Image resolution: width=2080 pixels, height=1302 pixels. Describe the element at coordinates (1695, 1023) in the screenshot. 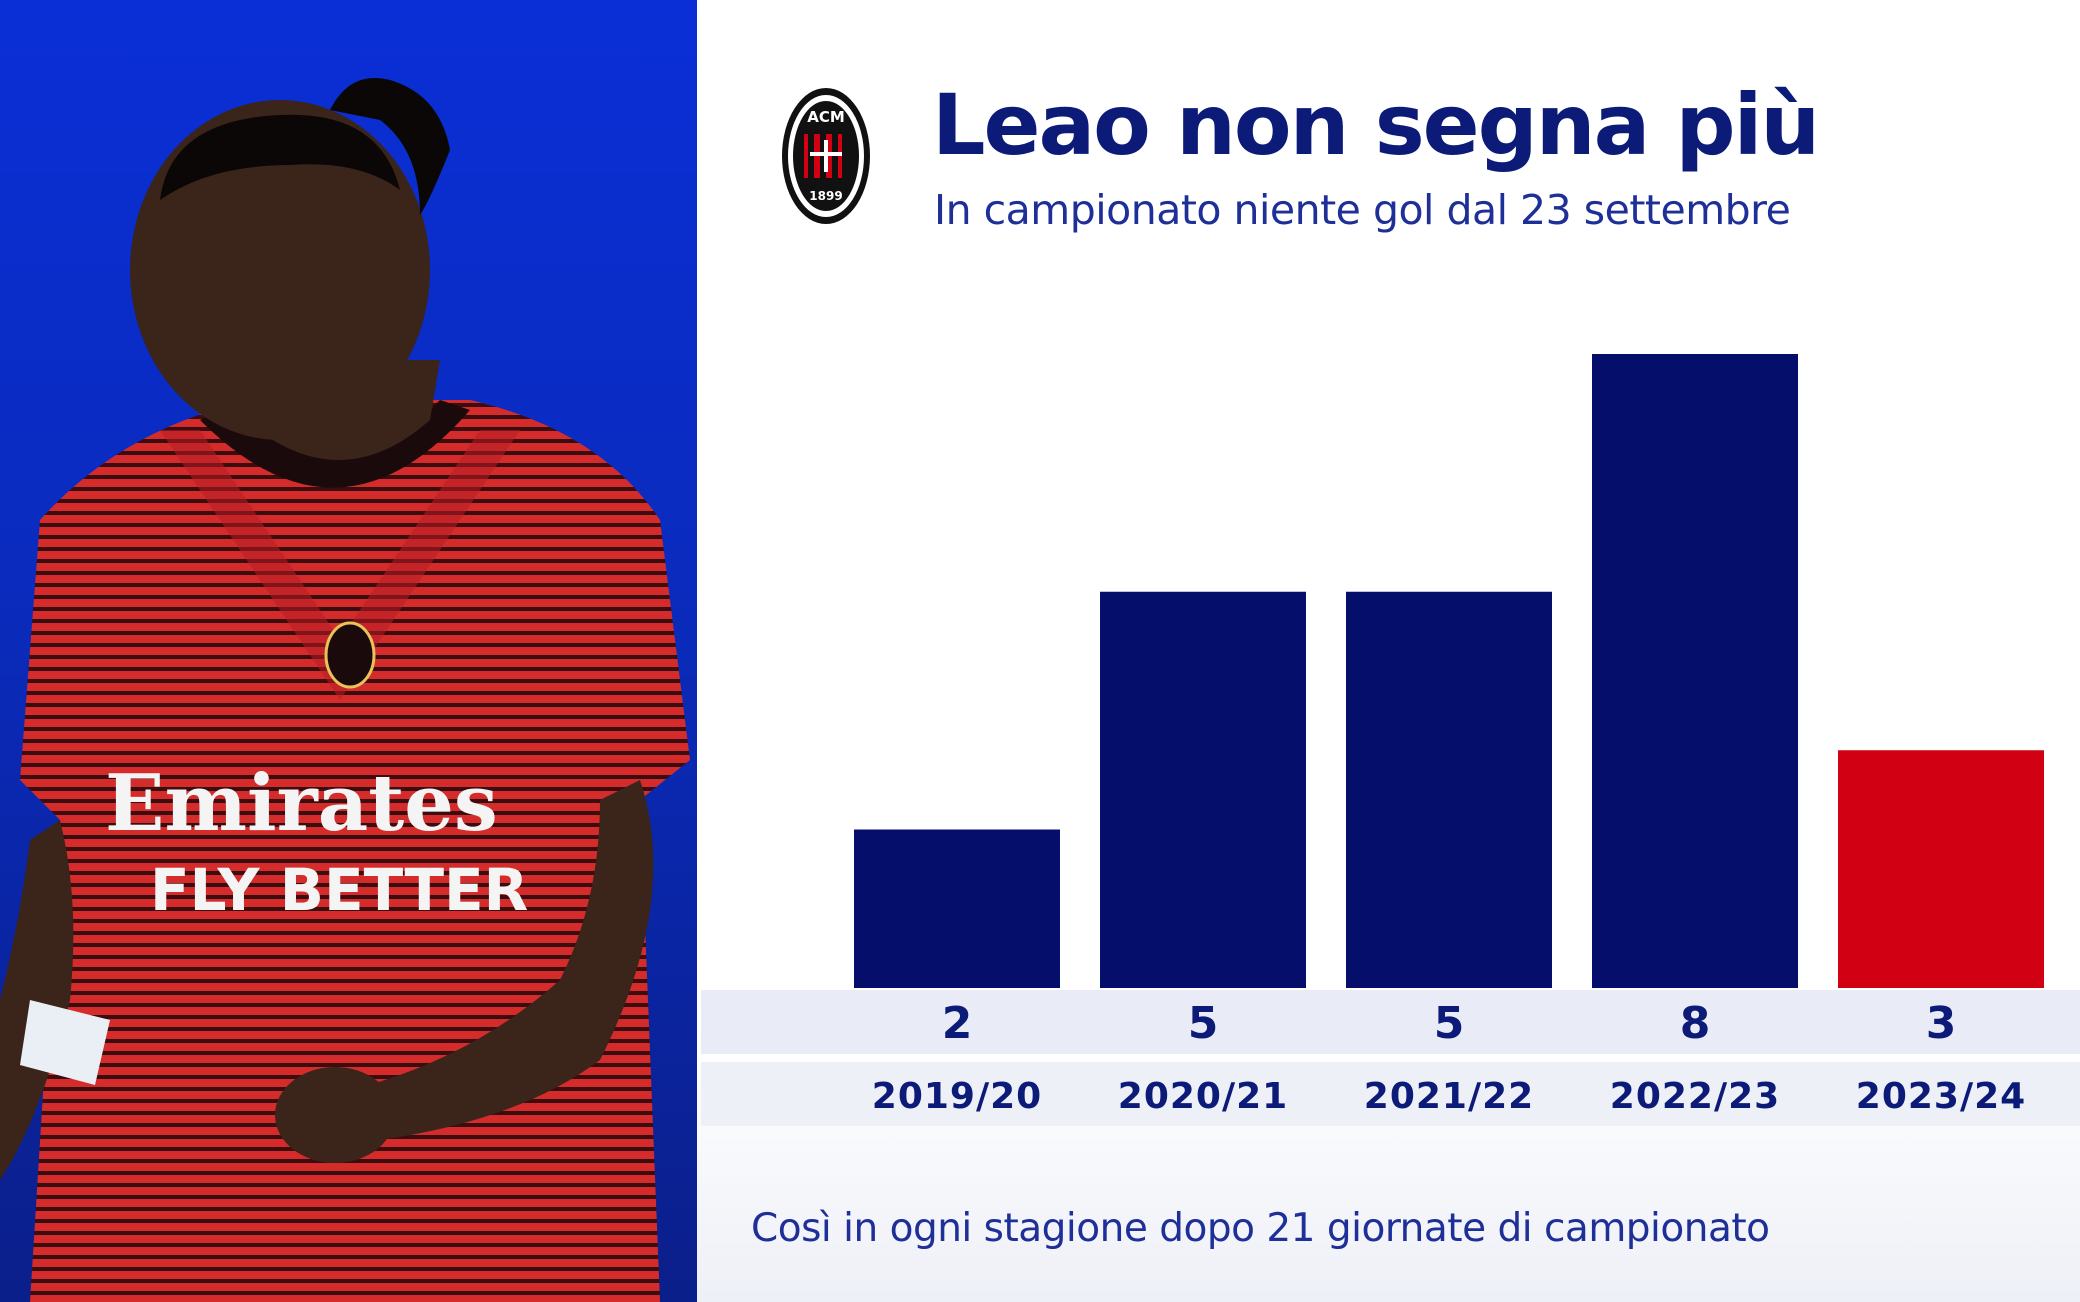

I see `value-label: 8` at that location.